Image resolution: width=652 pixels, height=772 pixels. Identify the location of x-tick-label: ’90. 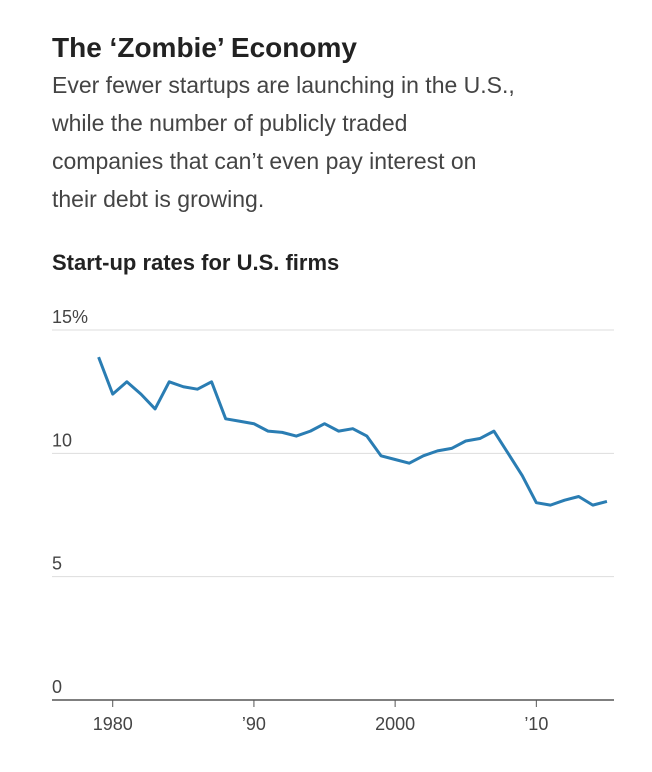
(254, 724).